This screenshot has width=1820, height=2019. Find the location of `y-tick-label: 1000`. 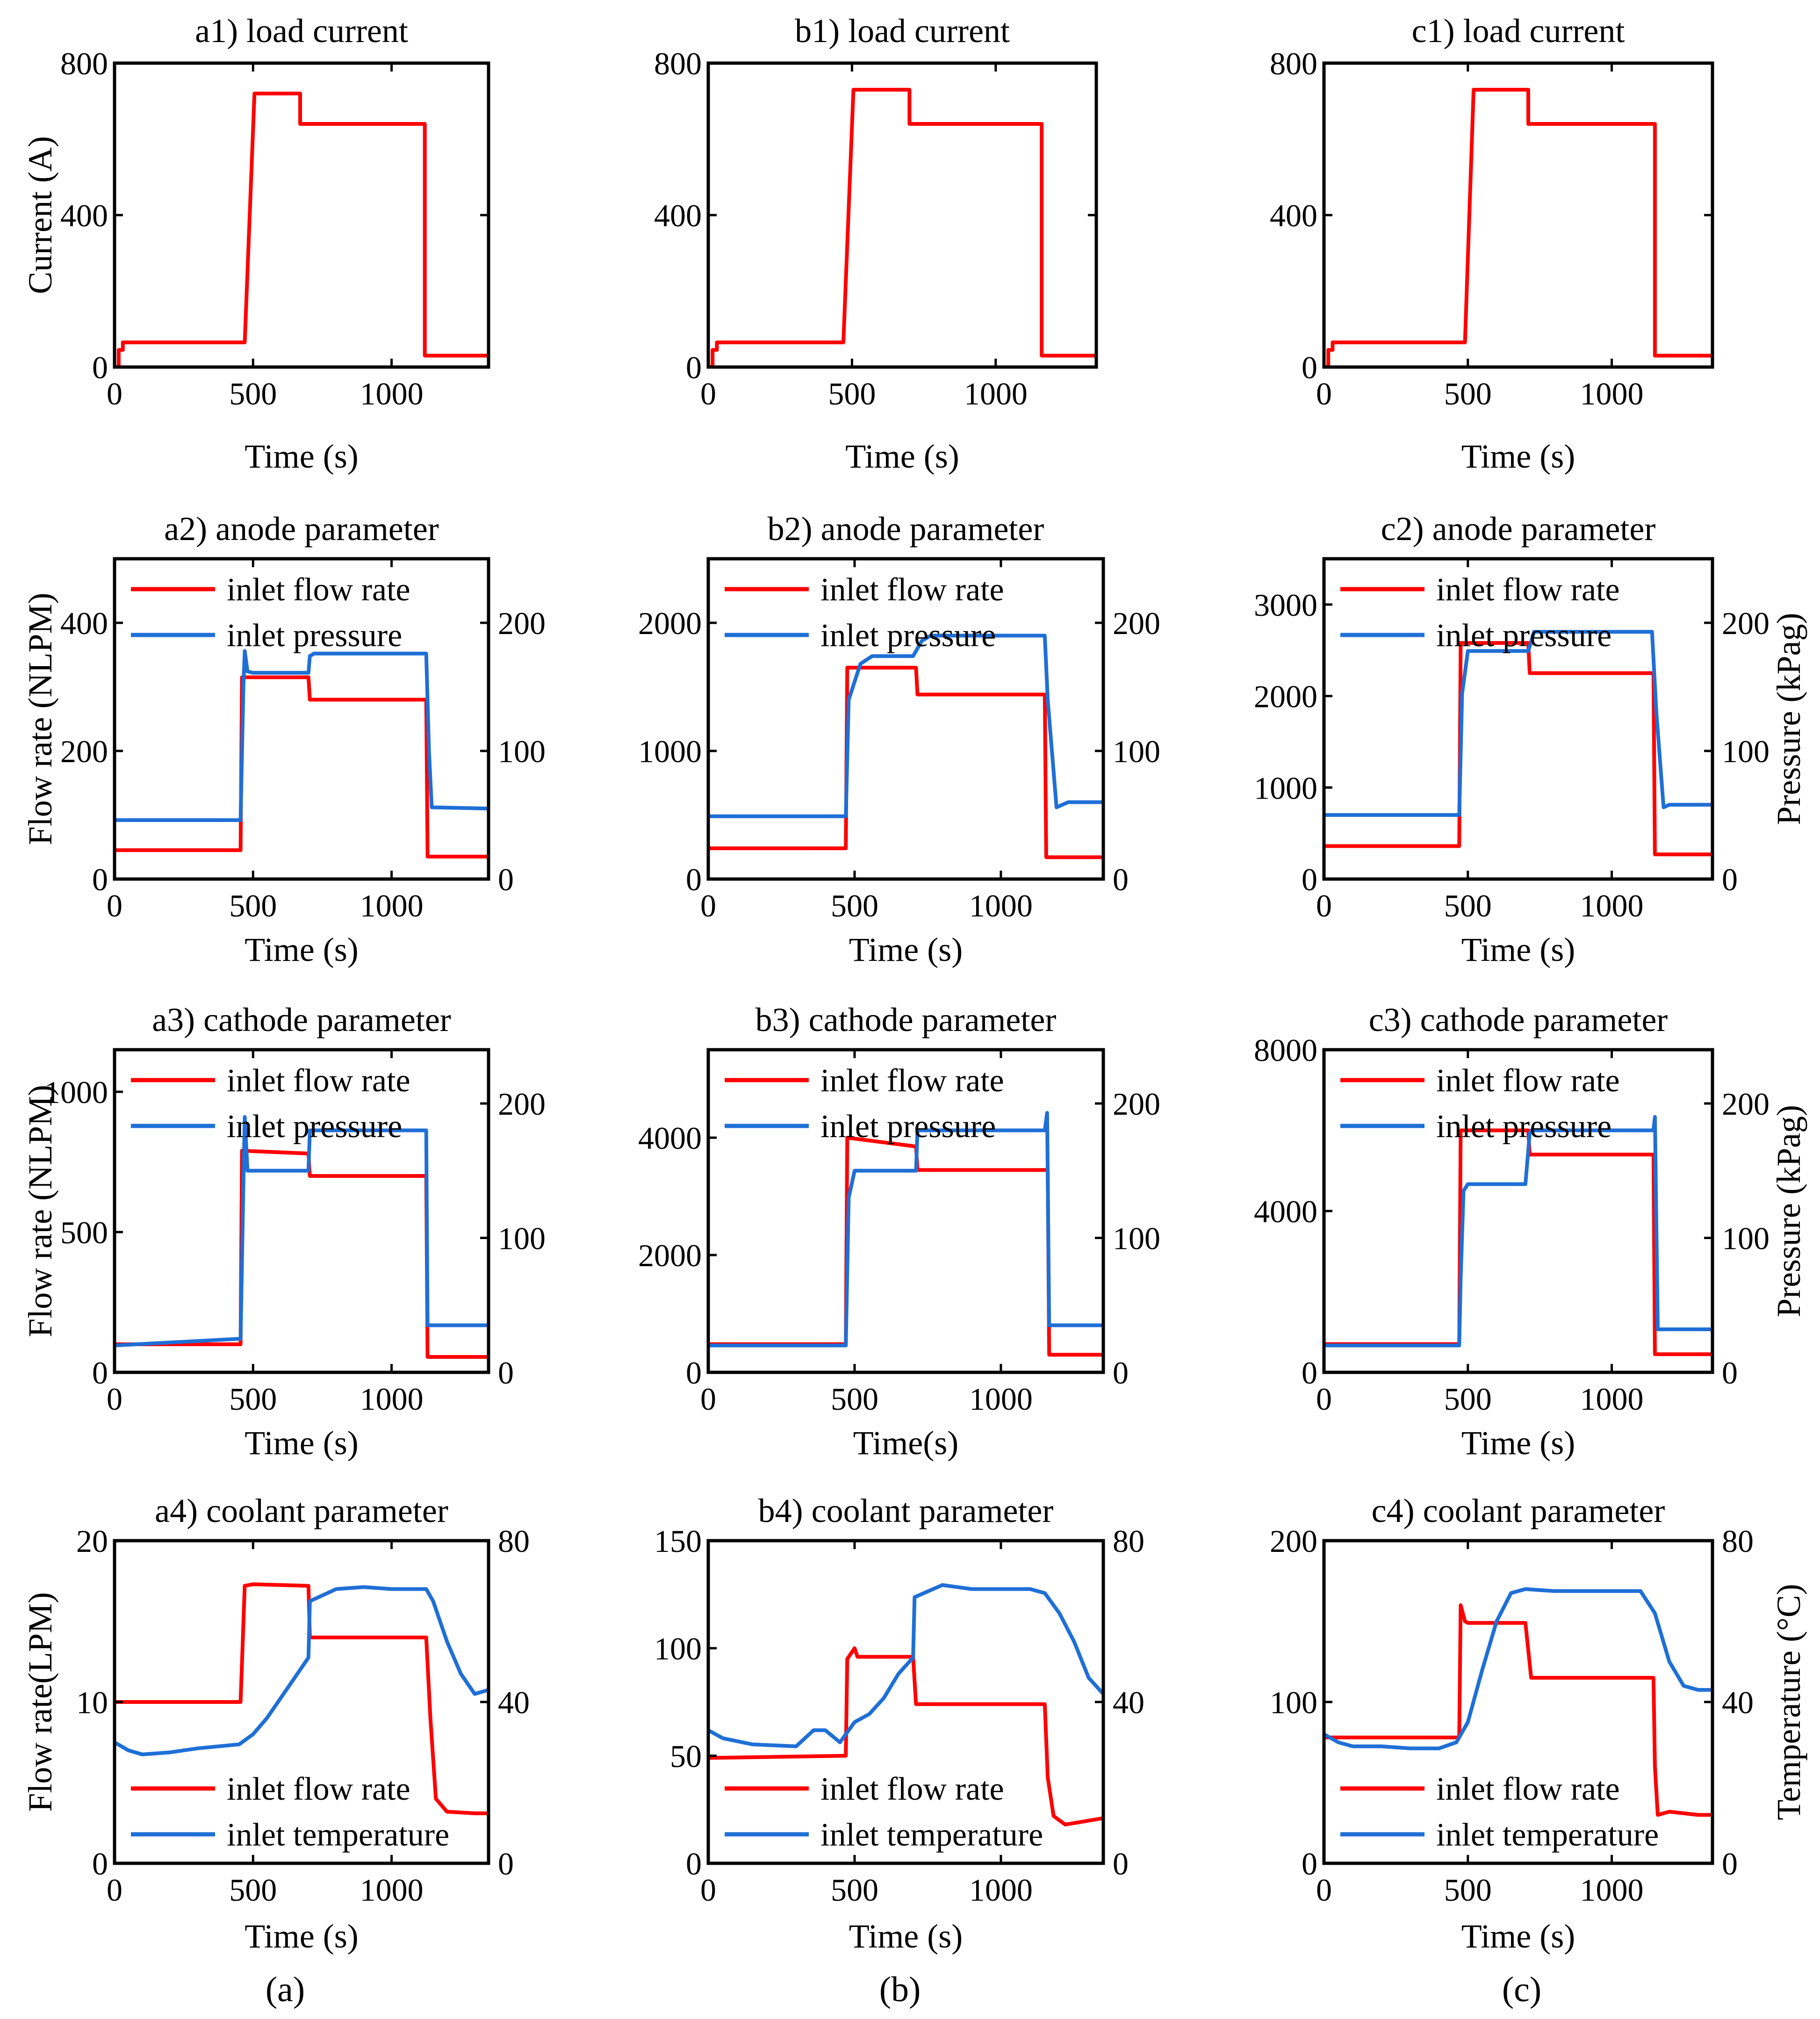

y-tick-label: 1000 is located at coordinates (76, 1092).